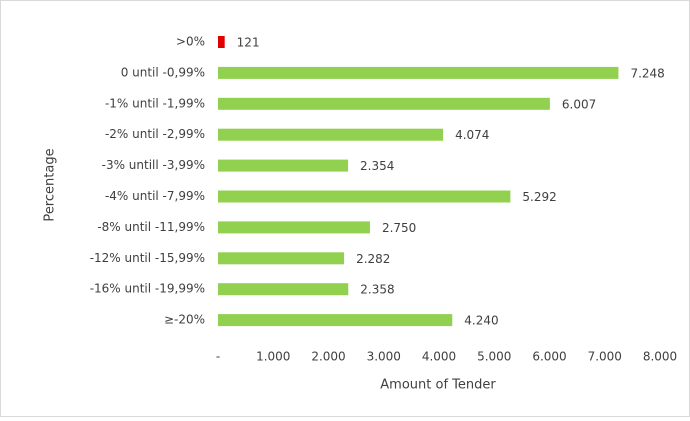  I want to click on x-tick-label: 1.000, so click(273, 357).